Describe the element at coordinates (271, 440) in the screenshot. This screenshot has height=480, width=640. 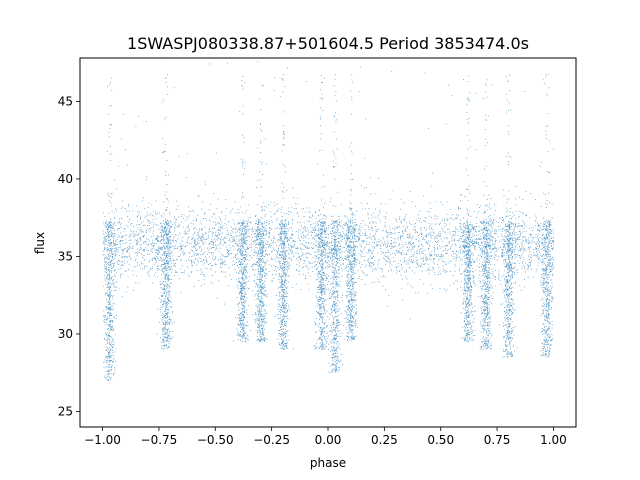
I see `x-tick-label: −0.25` at that location.